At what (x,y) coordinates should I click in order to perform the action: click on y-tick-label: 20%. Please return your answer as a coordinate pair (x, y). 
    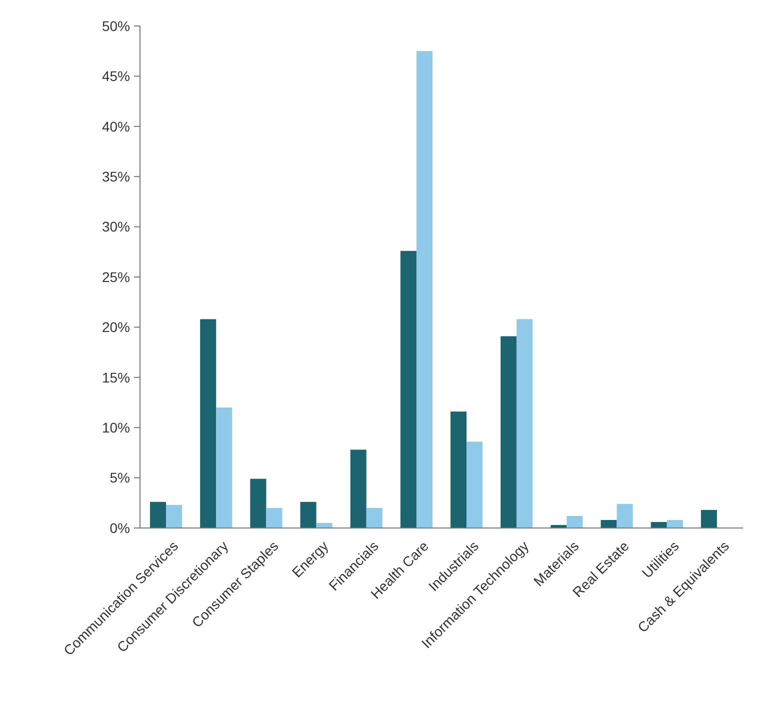
    Looking at the image, I should click on (116, 327).